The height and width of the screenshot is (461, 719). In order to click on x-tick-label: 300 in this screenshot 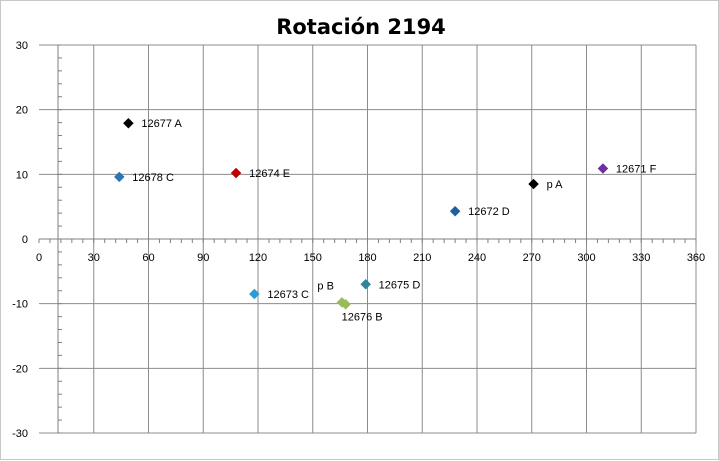, I will do `click(586, 258)`.